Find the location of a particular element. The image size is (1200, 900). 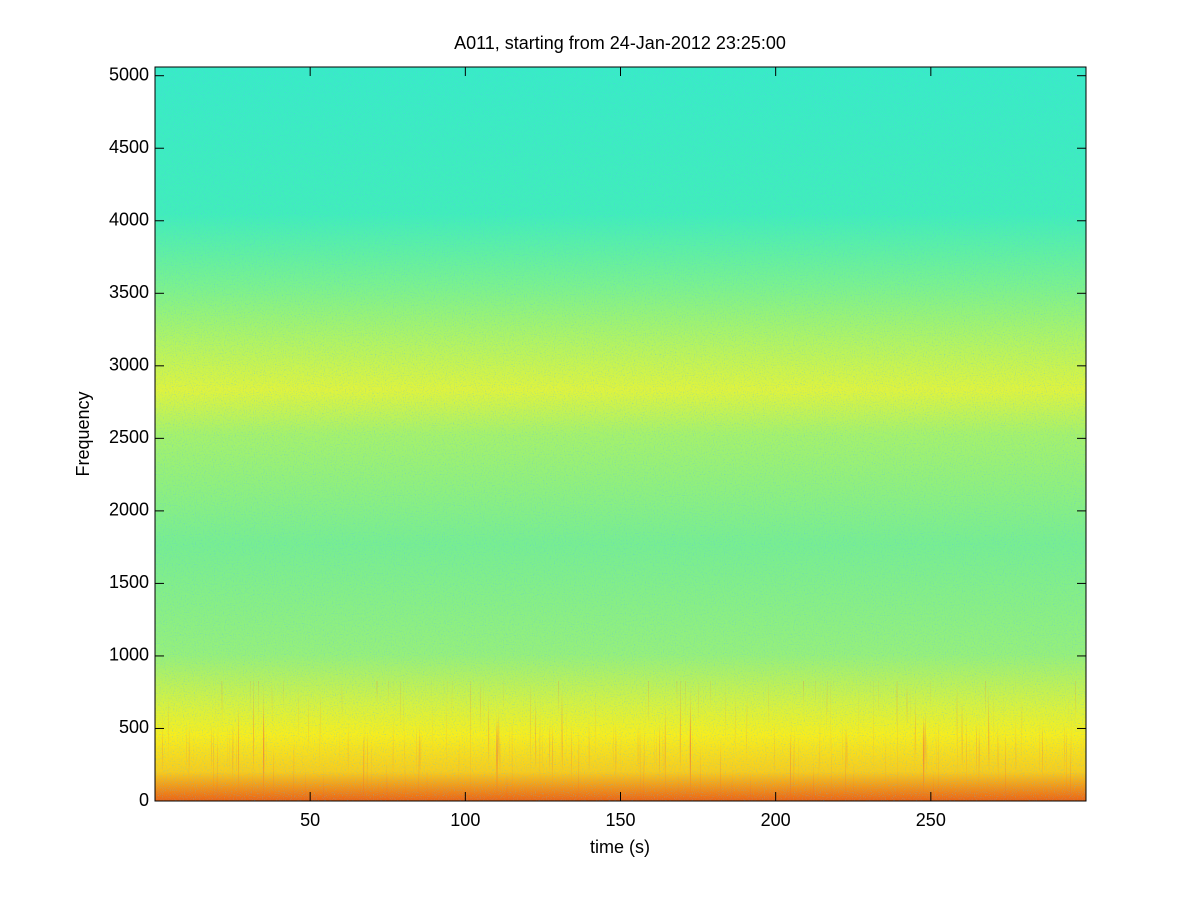

x-tick-label: 100 is located at coordinates (465, 820).